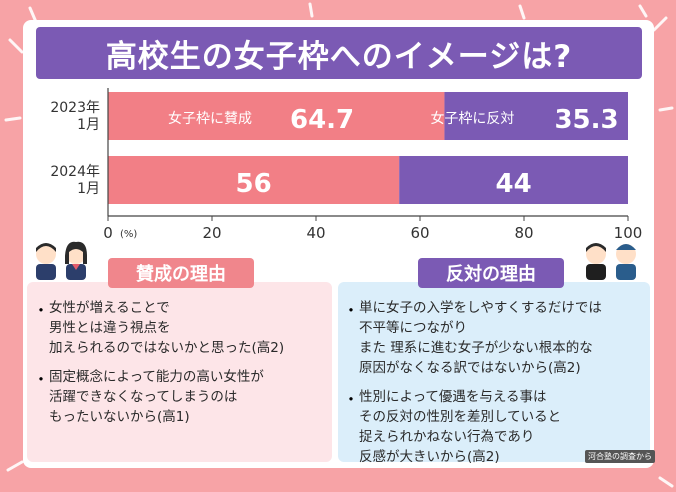  I want to click on students-left-illustration, so click(61, 260).